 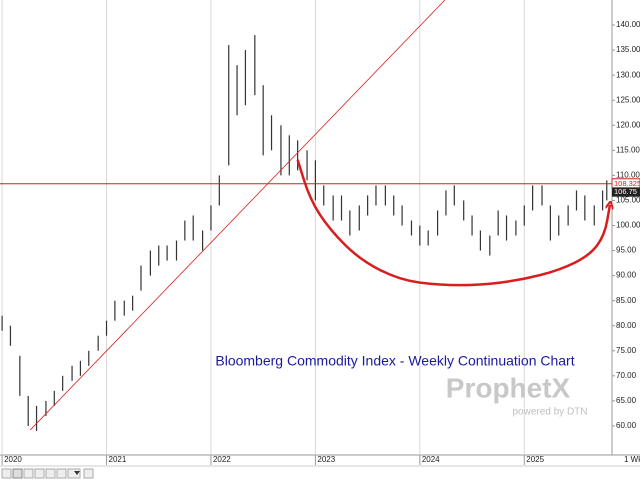 I want to click on last-label: 106.75, so click(x=625, y=191).